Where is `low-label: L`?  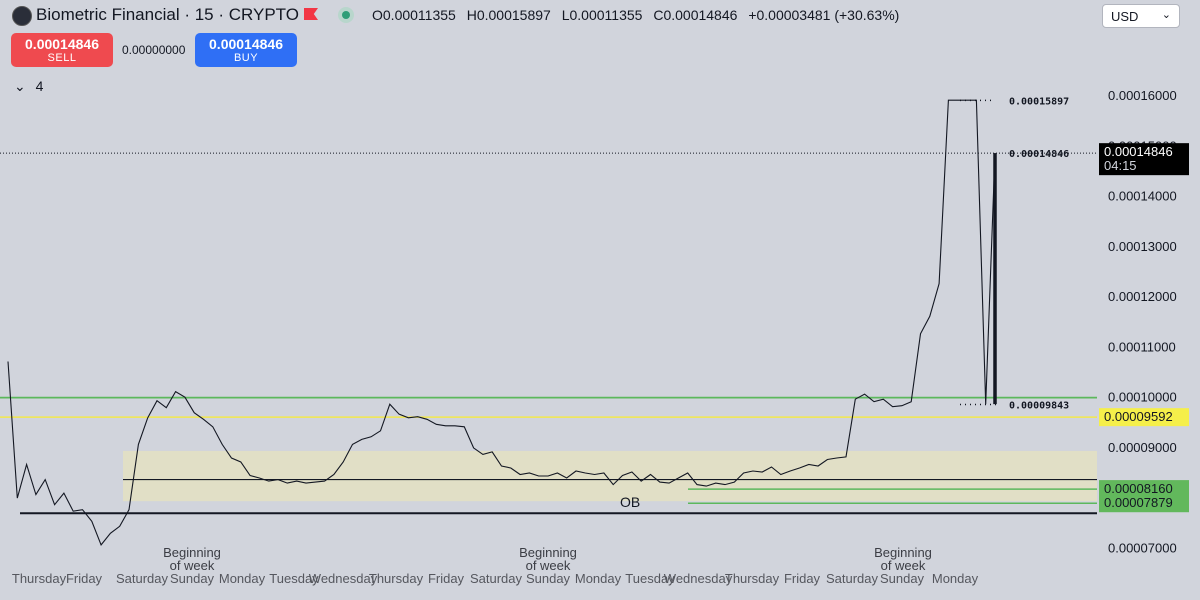
low-label: L is located at coordinates (565, 15).